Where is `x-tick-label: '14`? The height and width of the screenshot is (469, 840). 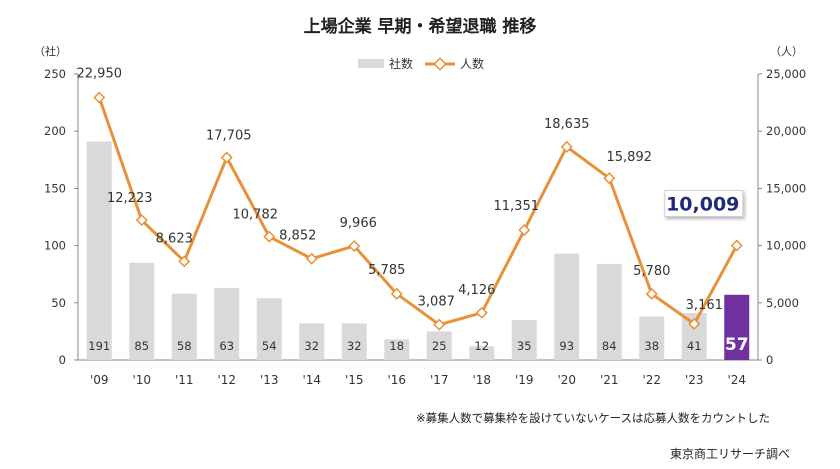
x-tick-label: '14 is located at coordinates (311, 380).